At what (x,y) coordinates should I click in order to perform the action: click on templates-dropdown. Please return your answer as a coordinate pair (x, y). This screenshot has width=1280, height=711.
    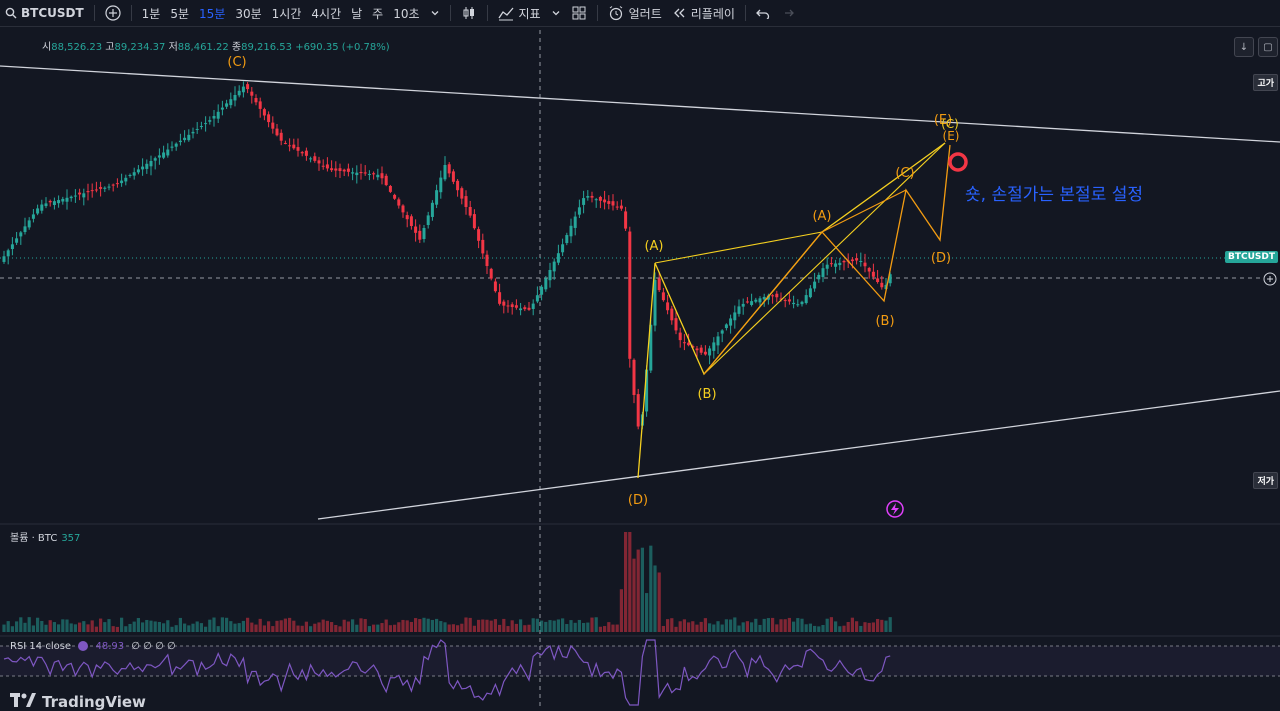
    Looking at the image, I should click on (556, 13).